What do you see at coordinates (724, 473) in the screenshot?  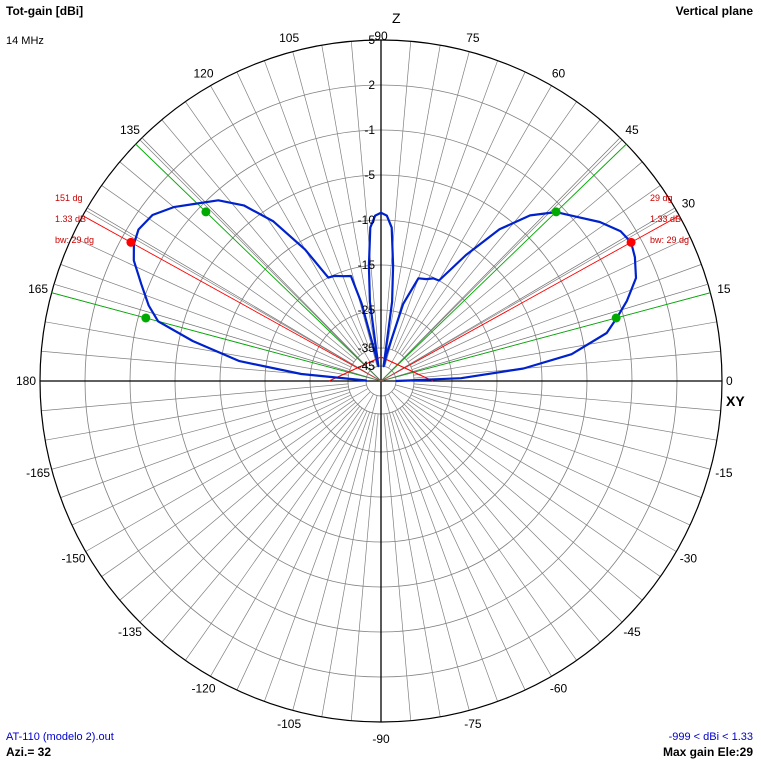 I see `angle-tick-label: -15` at bounding box center [724, 473].